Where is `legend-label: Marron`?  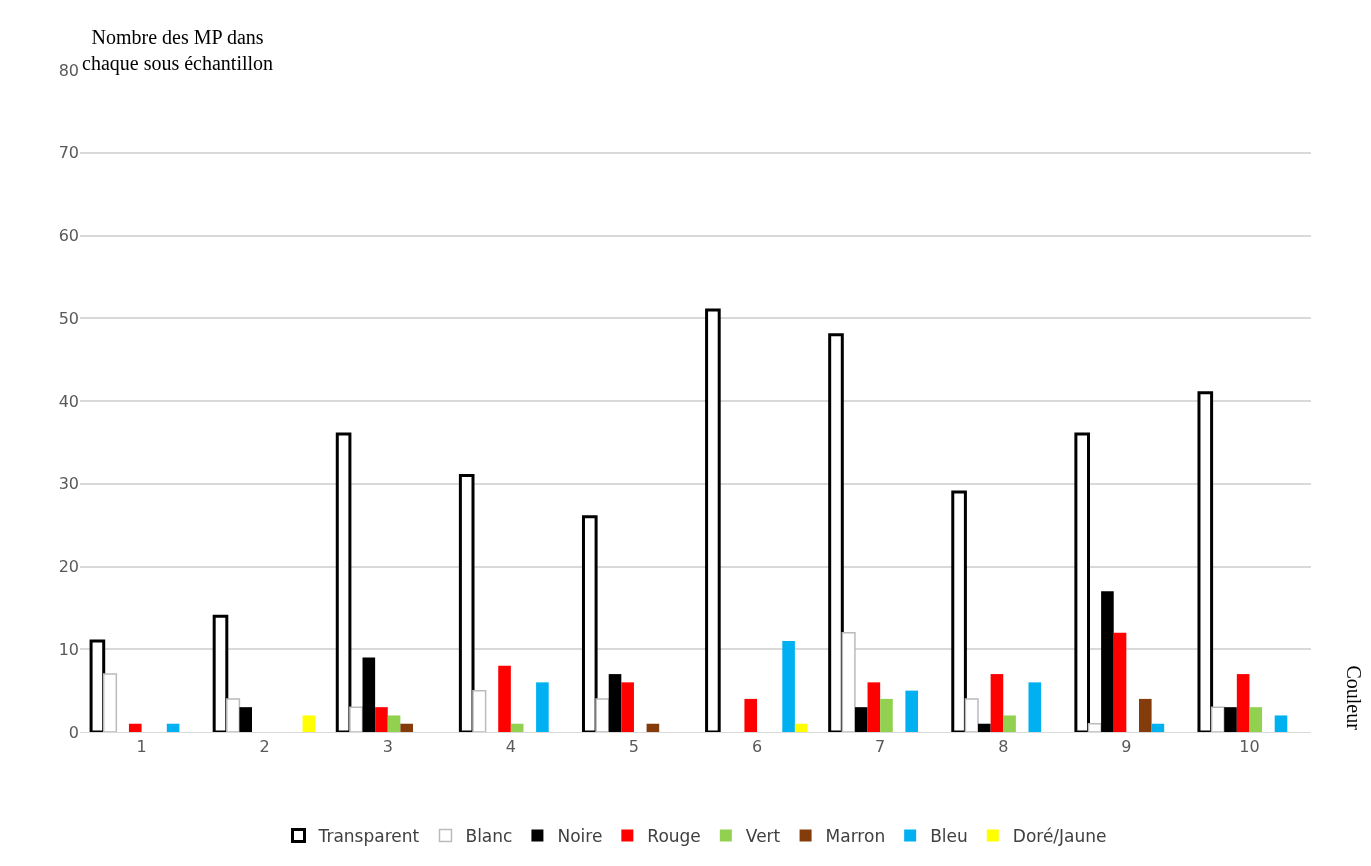 legend-label: Marron is located at coordinates (855, 836).